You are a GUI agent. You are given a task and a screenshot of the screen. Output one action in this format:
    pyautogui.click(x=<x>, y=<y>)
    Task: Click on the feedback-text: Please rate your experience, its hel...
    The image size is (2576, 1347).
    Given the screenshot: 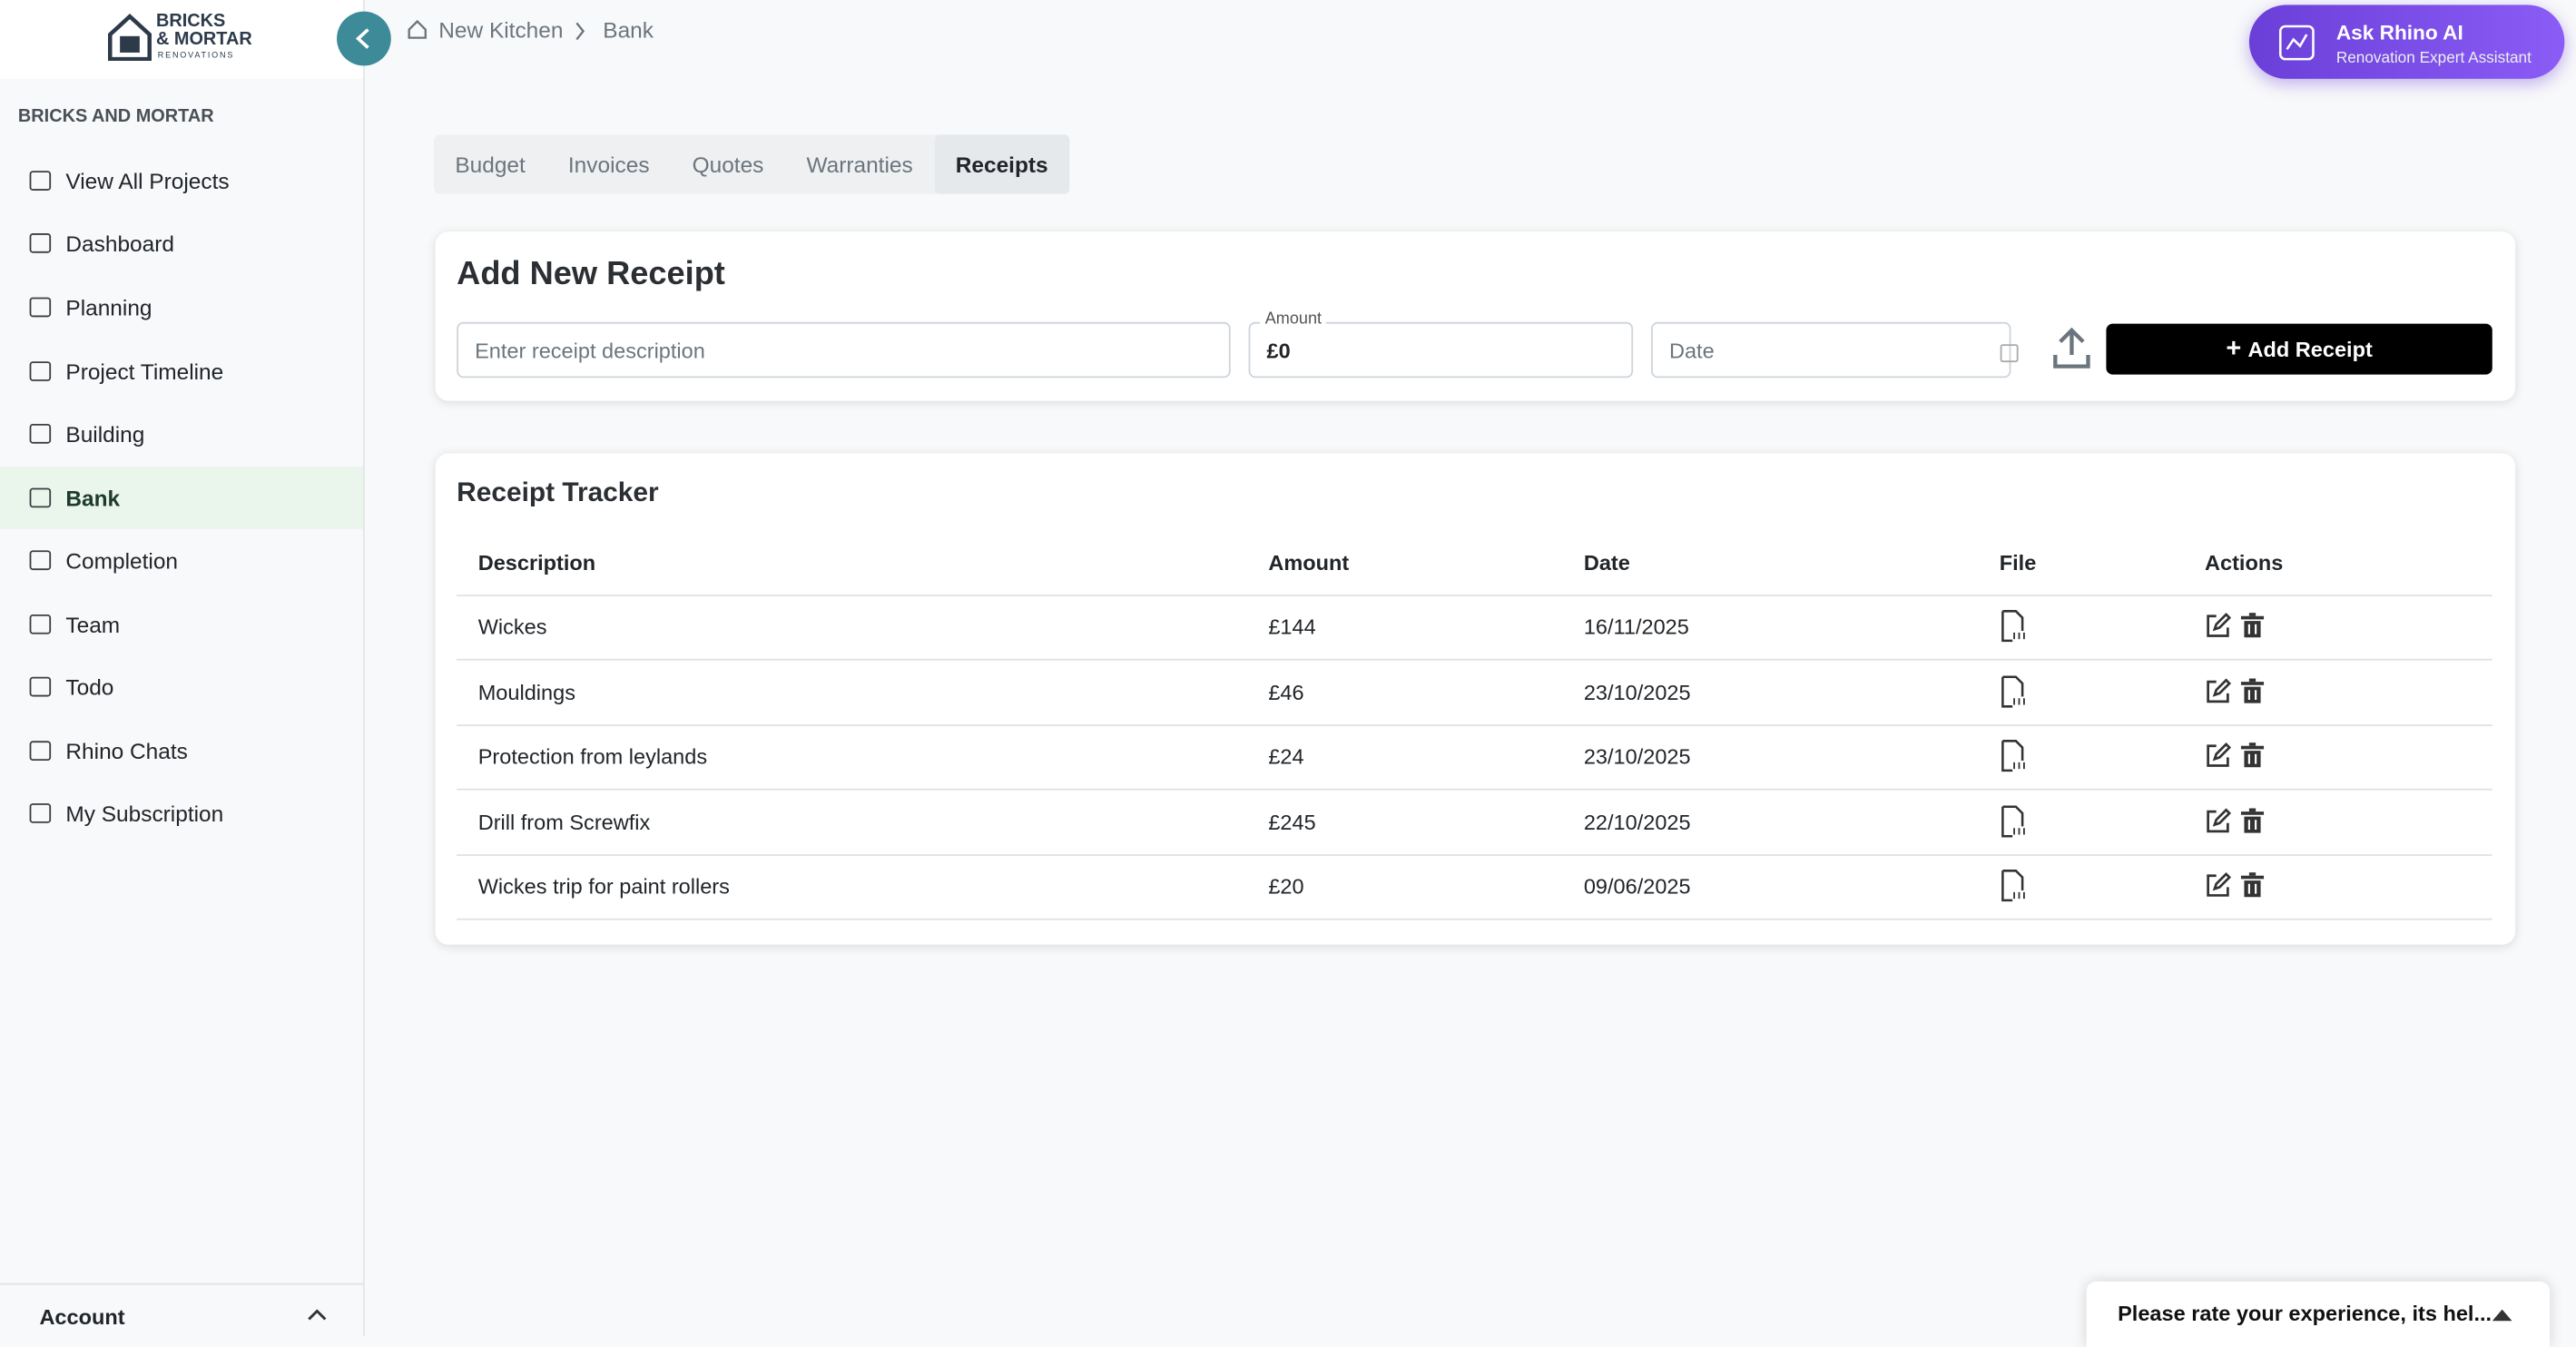 What is the action you would take?
    pyautogui.click(x=2305, y=1313)
    